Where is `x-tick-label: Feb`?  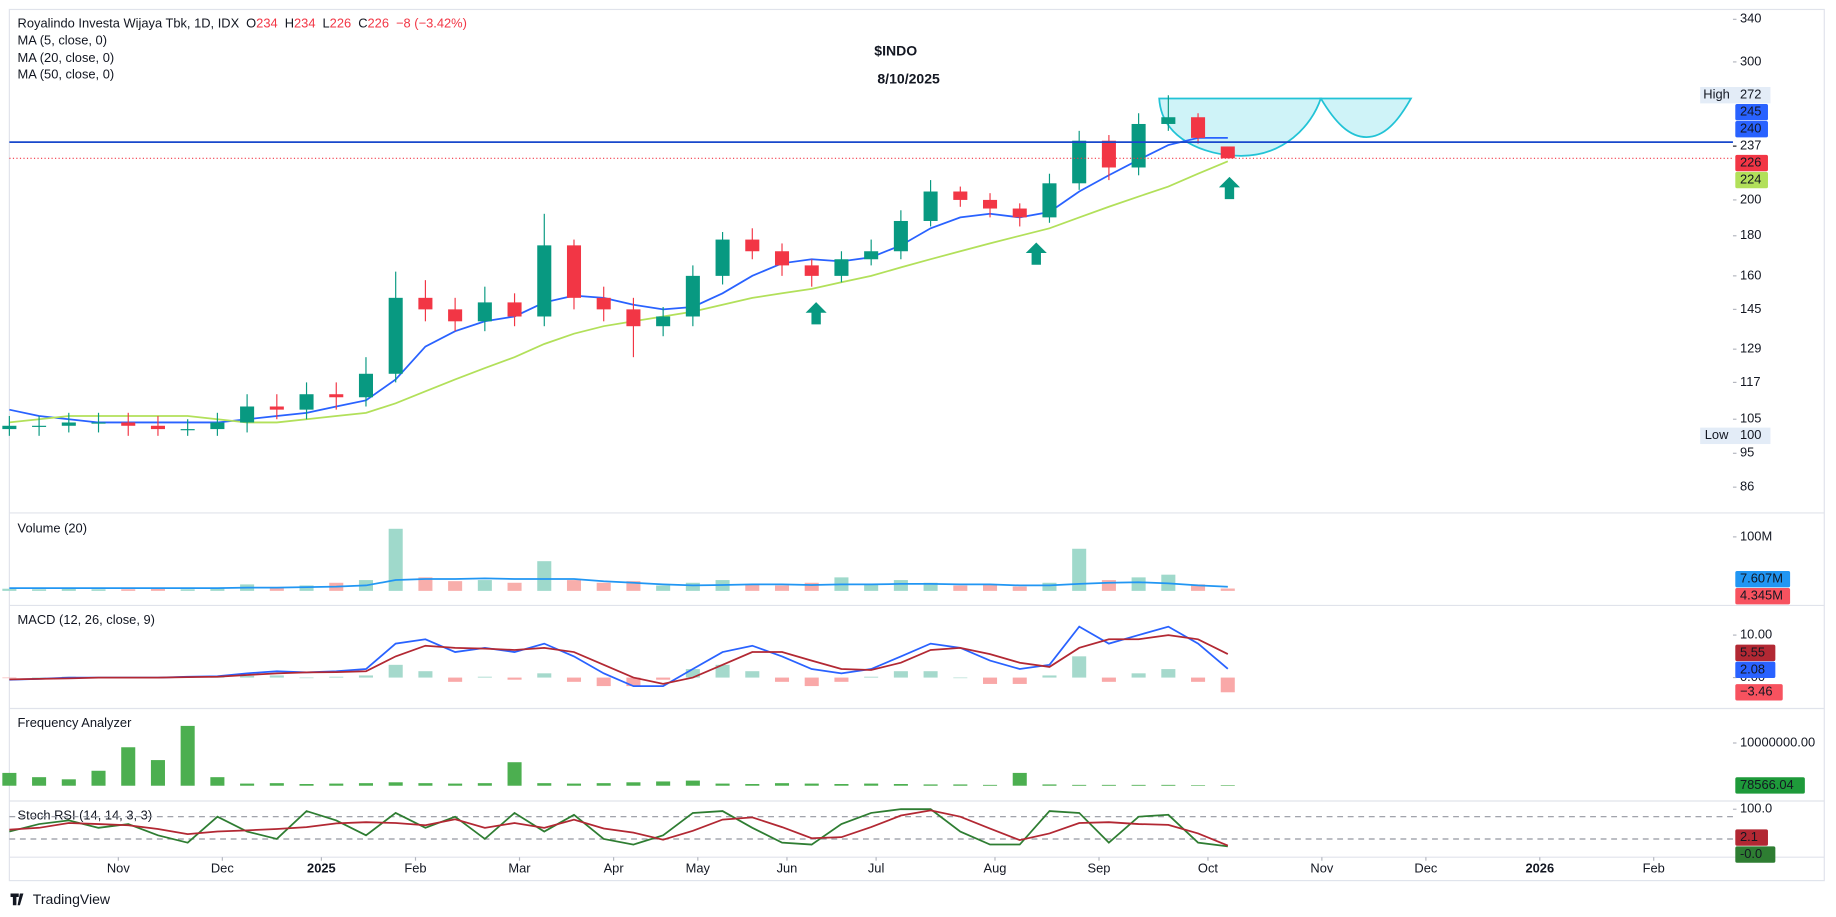 x-tick-label: Feb is located at coordinates (415, 867).